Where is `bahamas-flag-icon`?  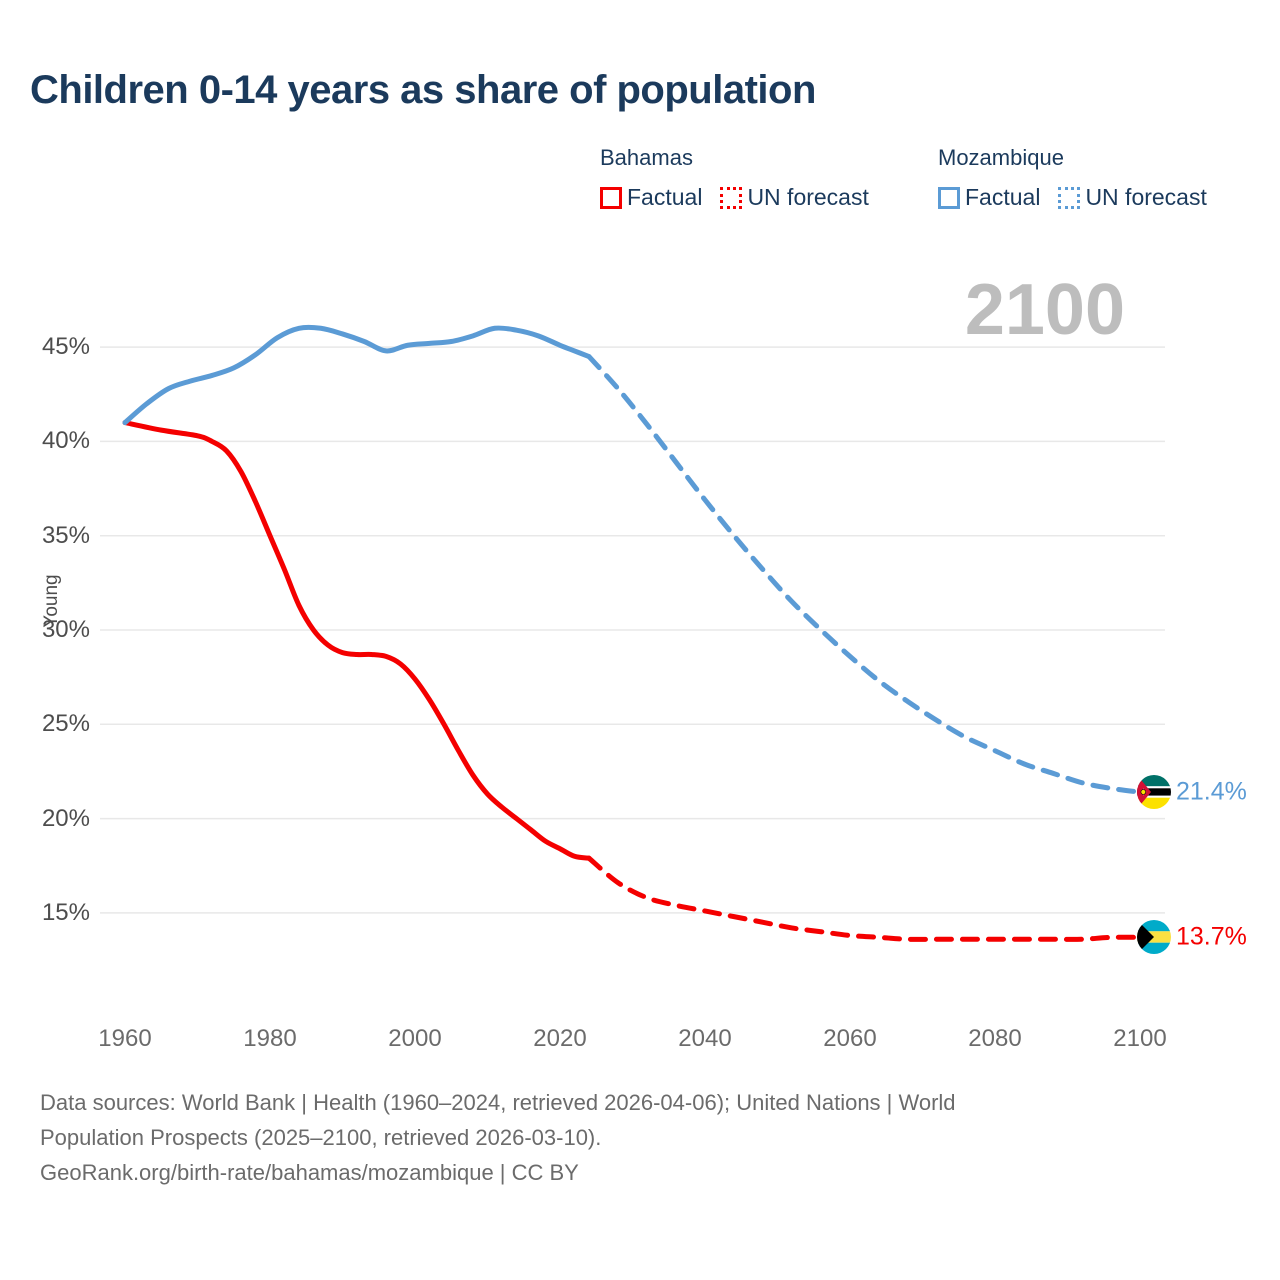
bahamas-flag-icon is located at coordinates (1154, 937).